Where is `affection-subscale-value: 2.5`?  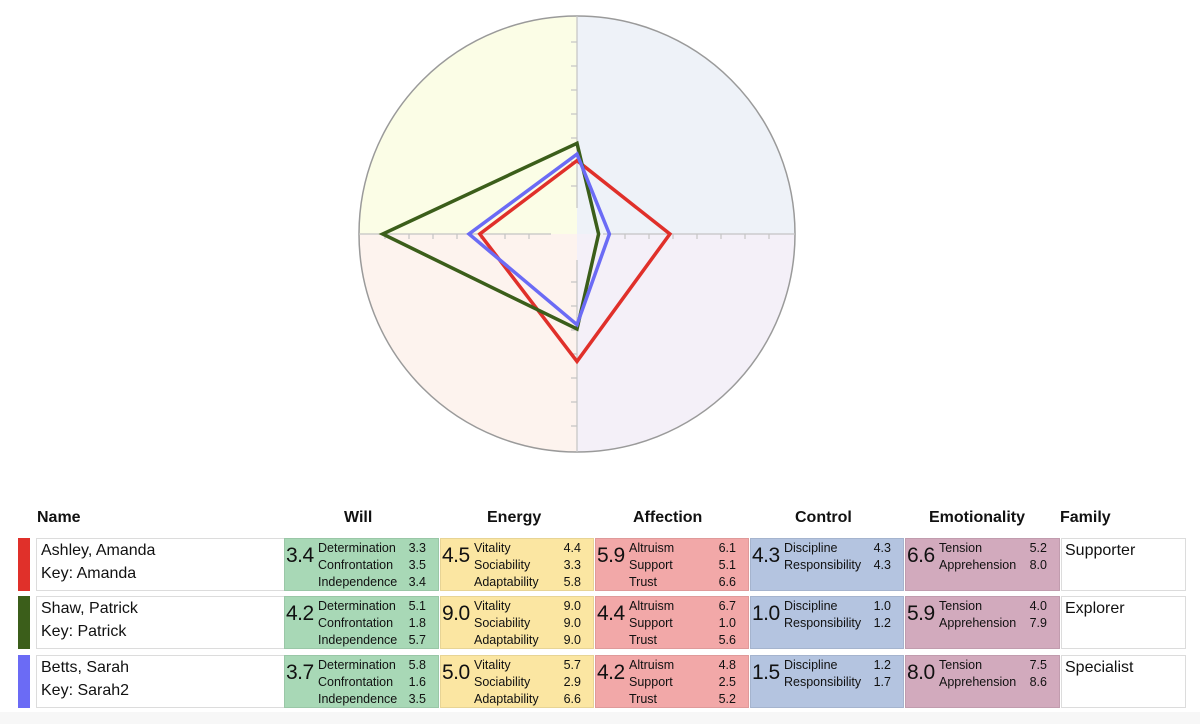 affection-subscale-value: 2.5 is located at coordinates (727, 682).